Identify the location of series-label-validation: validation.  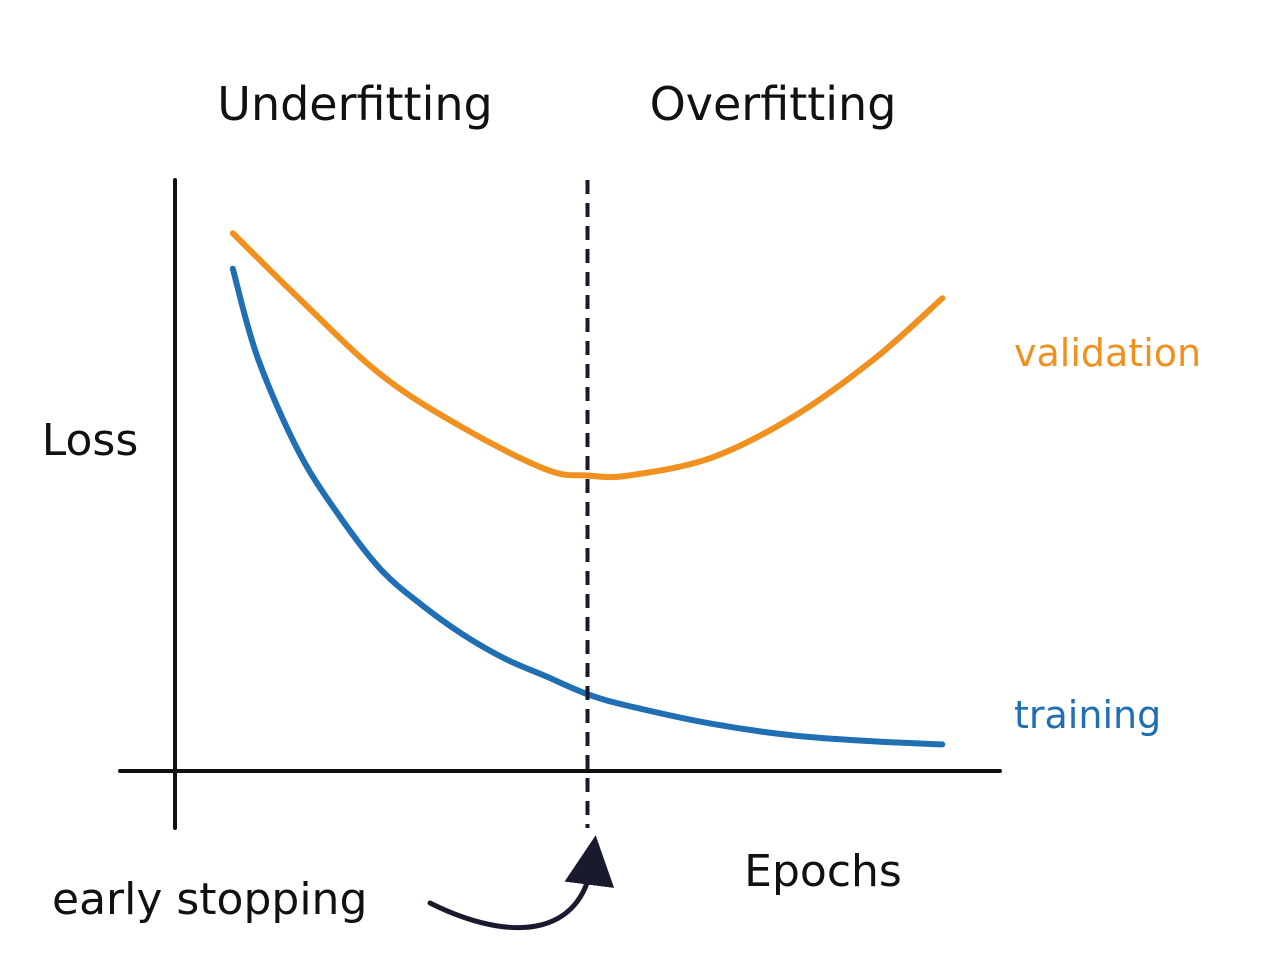
(1107, 353).